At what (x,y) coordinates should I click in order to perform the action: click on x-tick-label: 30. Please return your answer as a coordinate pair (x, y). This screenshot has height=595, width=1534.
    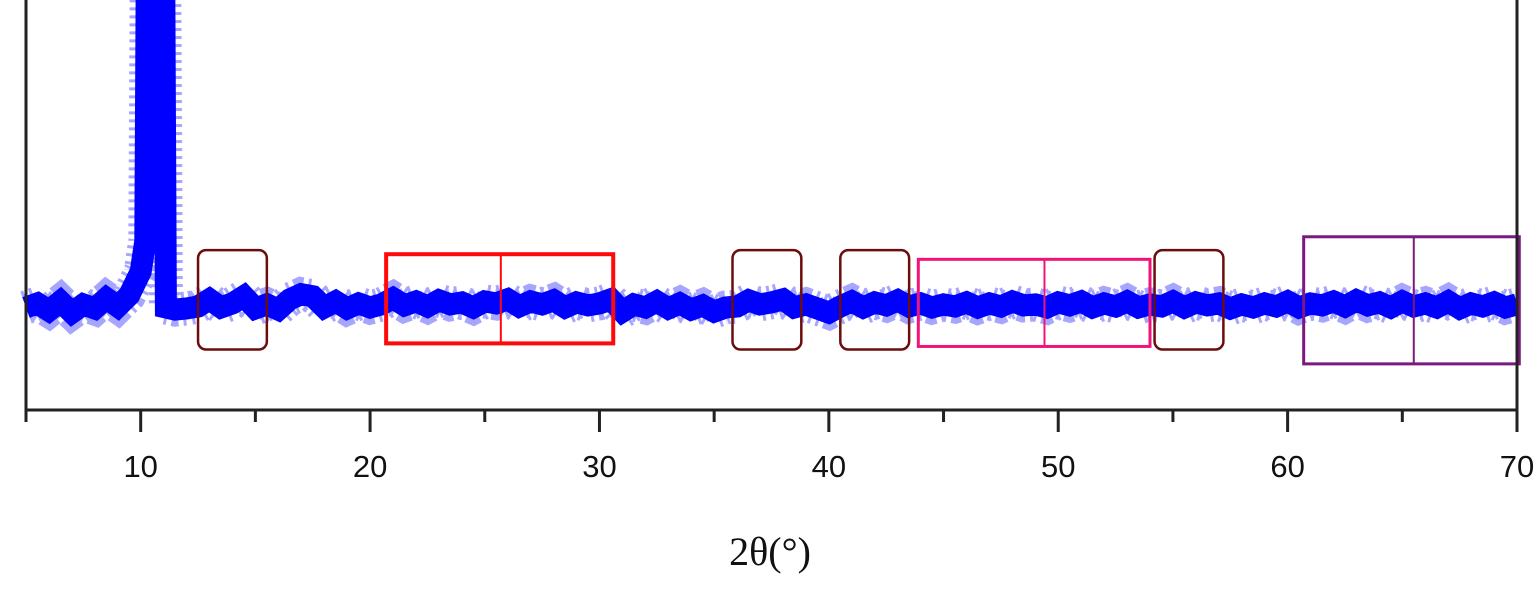
    Looking at the image, I should click on (599, 466).